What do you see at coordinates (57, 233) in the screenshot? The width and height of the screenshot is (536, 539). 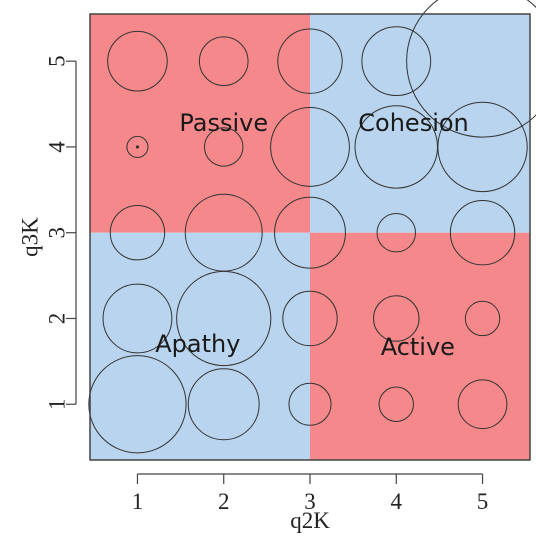 I see `y-tick-label: 3` at bounding box center [57, 233].